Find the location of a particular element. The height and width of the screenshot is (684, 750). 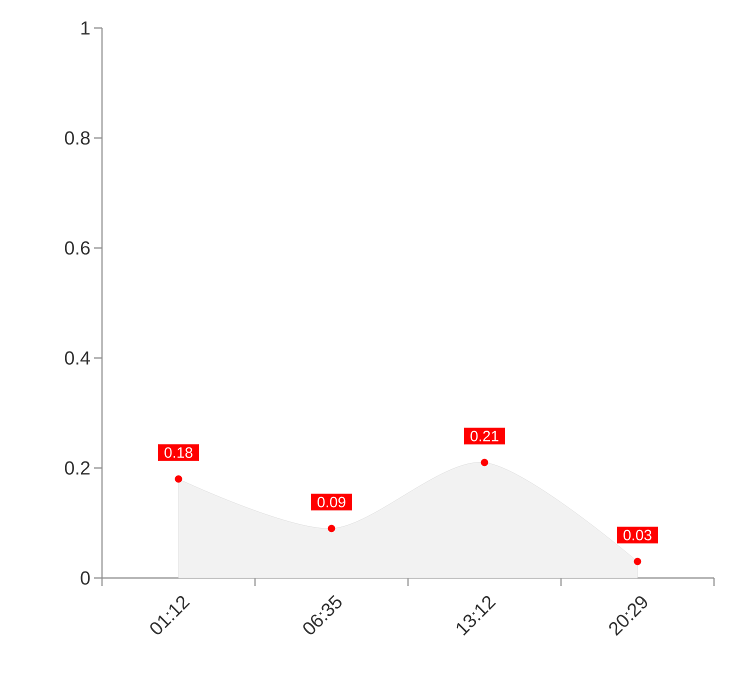

data-label: 0.21 is located at coordinates (484, 436).